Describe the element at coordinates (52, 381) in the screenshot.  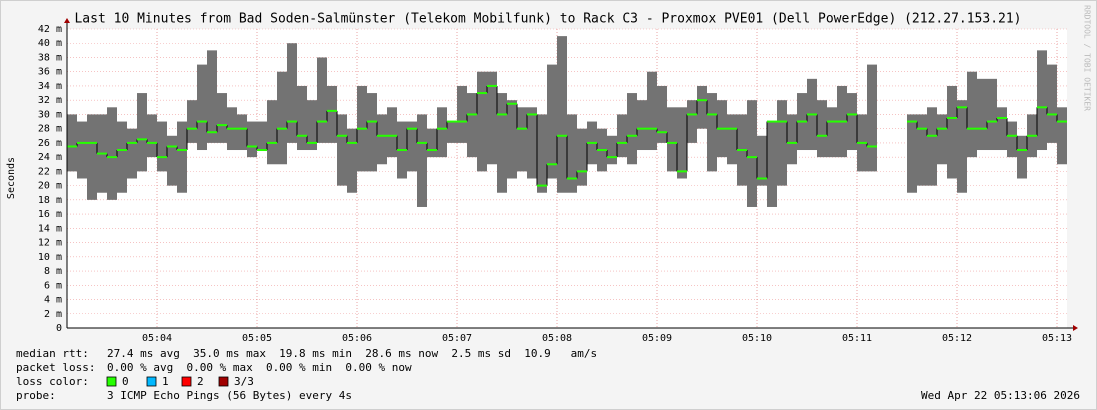
I see `legend-label: loss color:` at that location.